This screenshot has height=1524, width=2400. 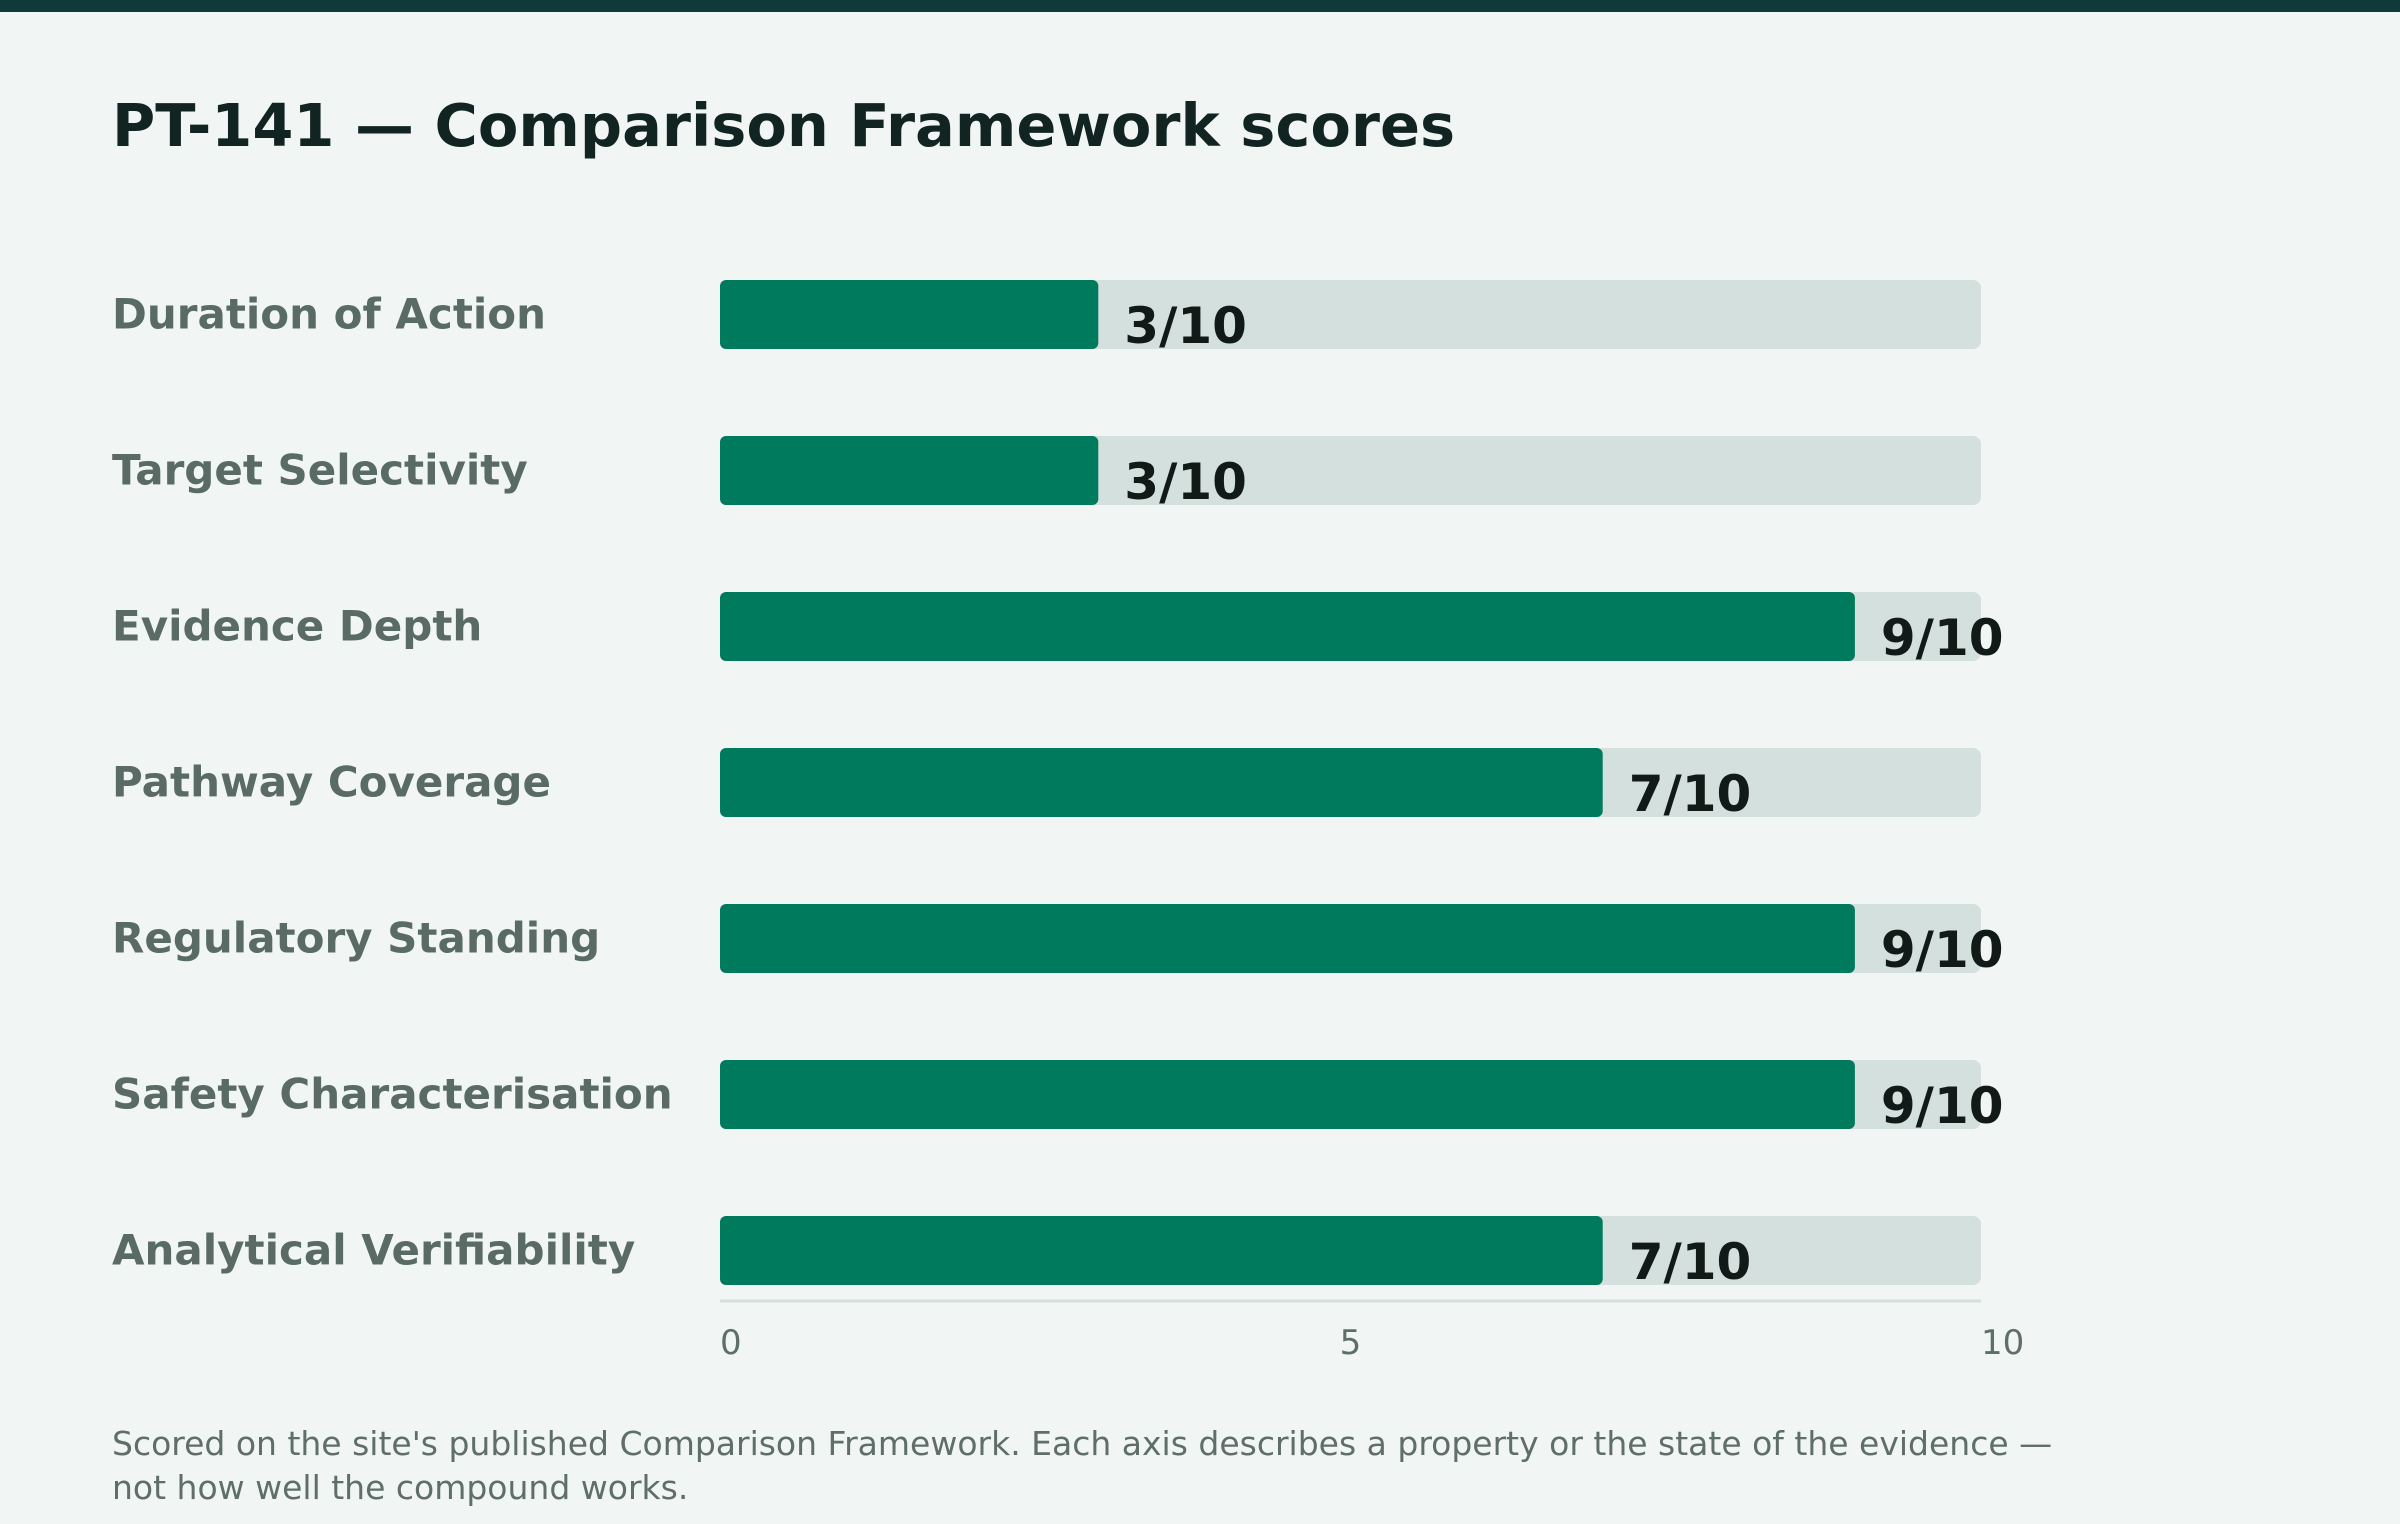 I want to click on x-tick-label: 0, so click(x=731, y=1343).